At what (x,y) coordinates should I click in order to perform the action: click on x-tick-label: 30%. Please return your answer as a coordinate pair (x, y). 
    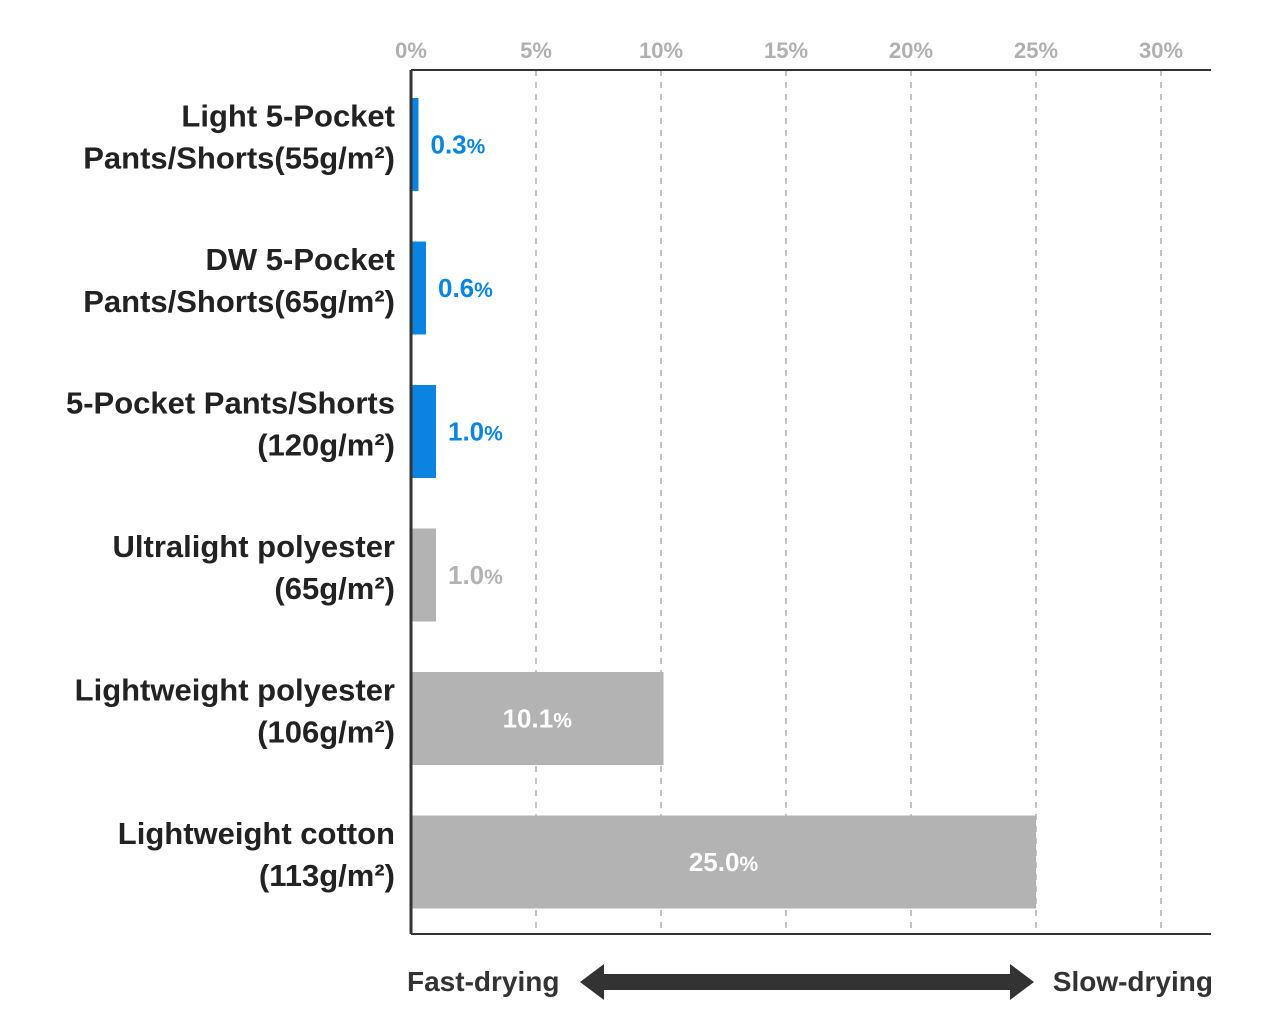
    Looking at the image, I should click on (1161, 50).